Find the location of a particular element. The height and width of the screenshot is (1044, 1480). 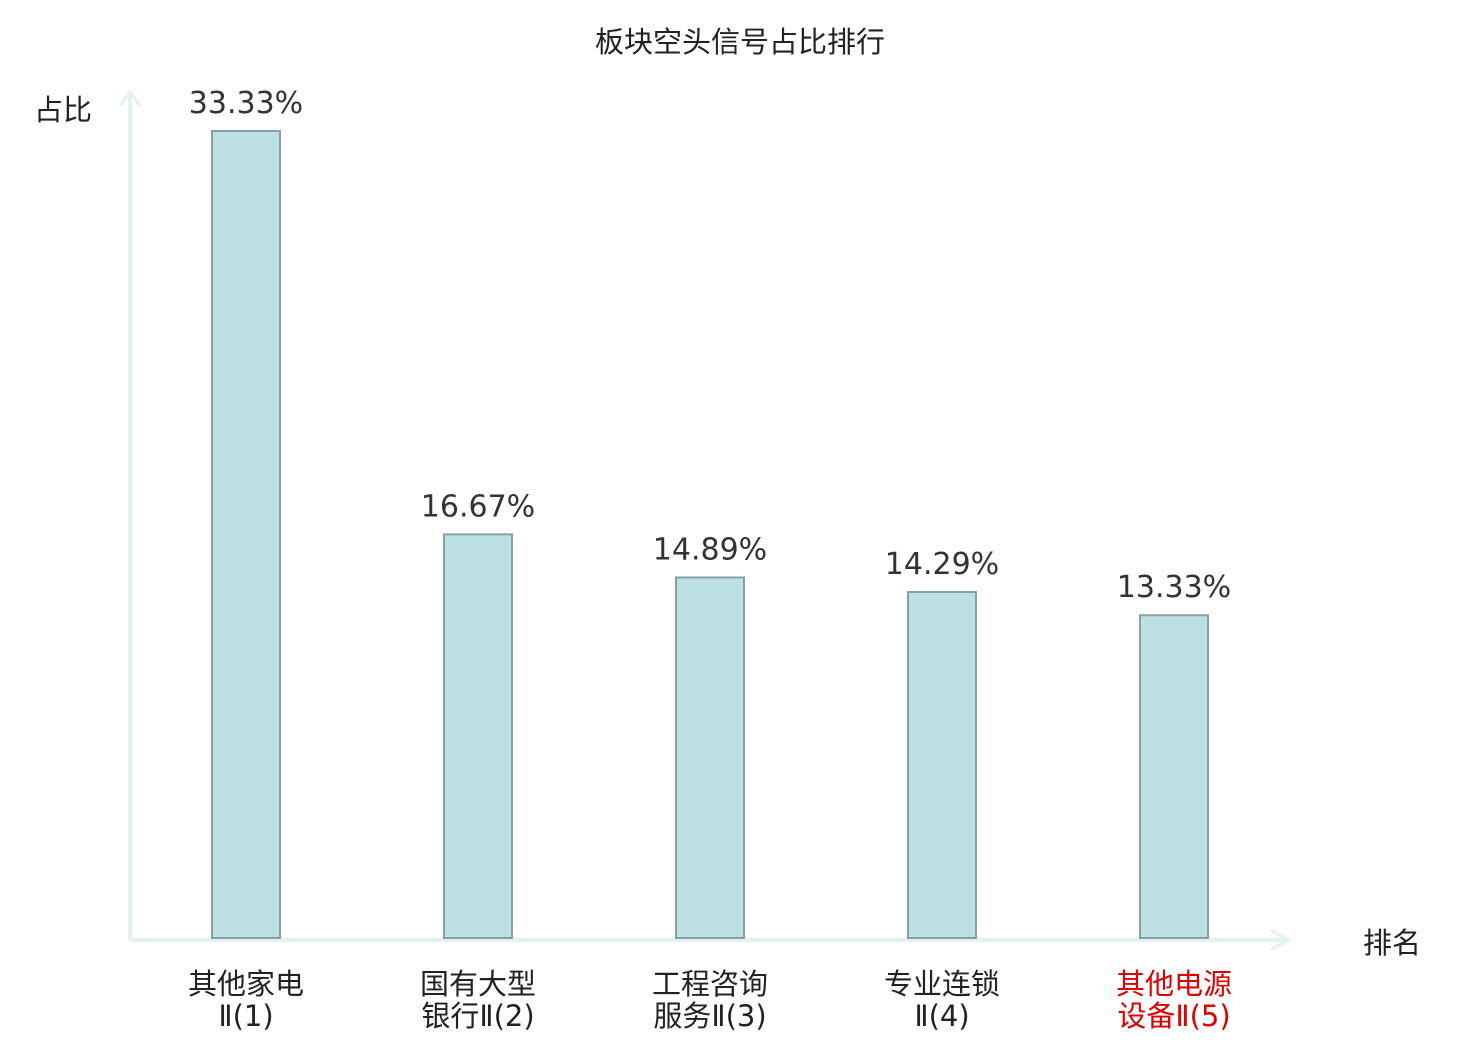

category-label-4-line-1: 专业连锁 is located at coordinates (942, 984).